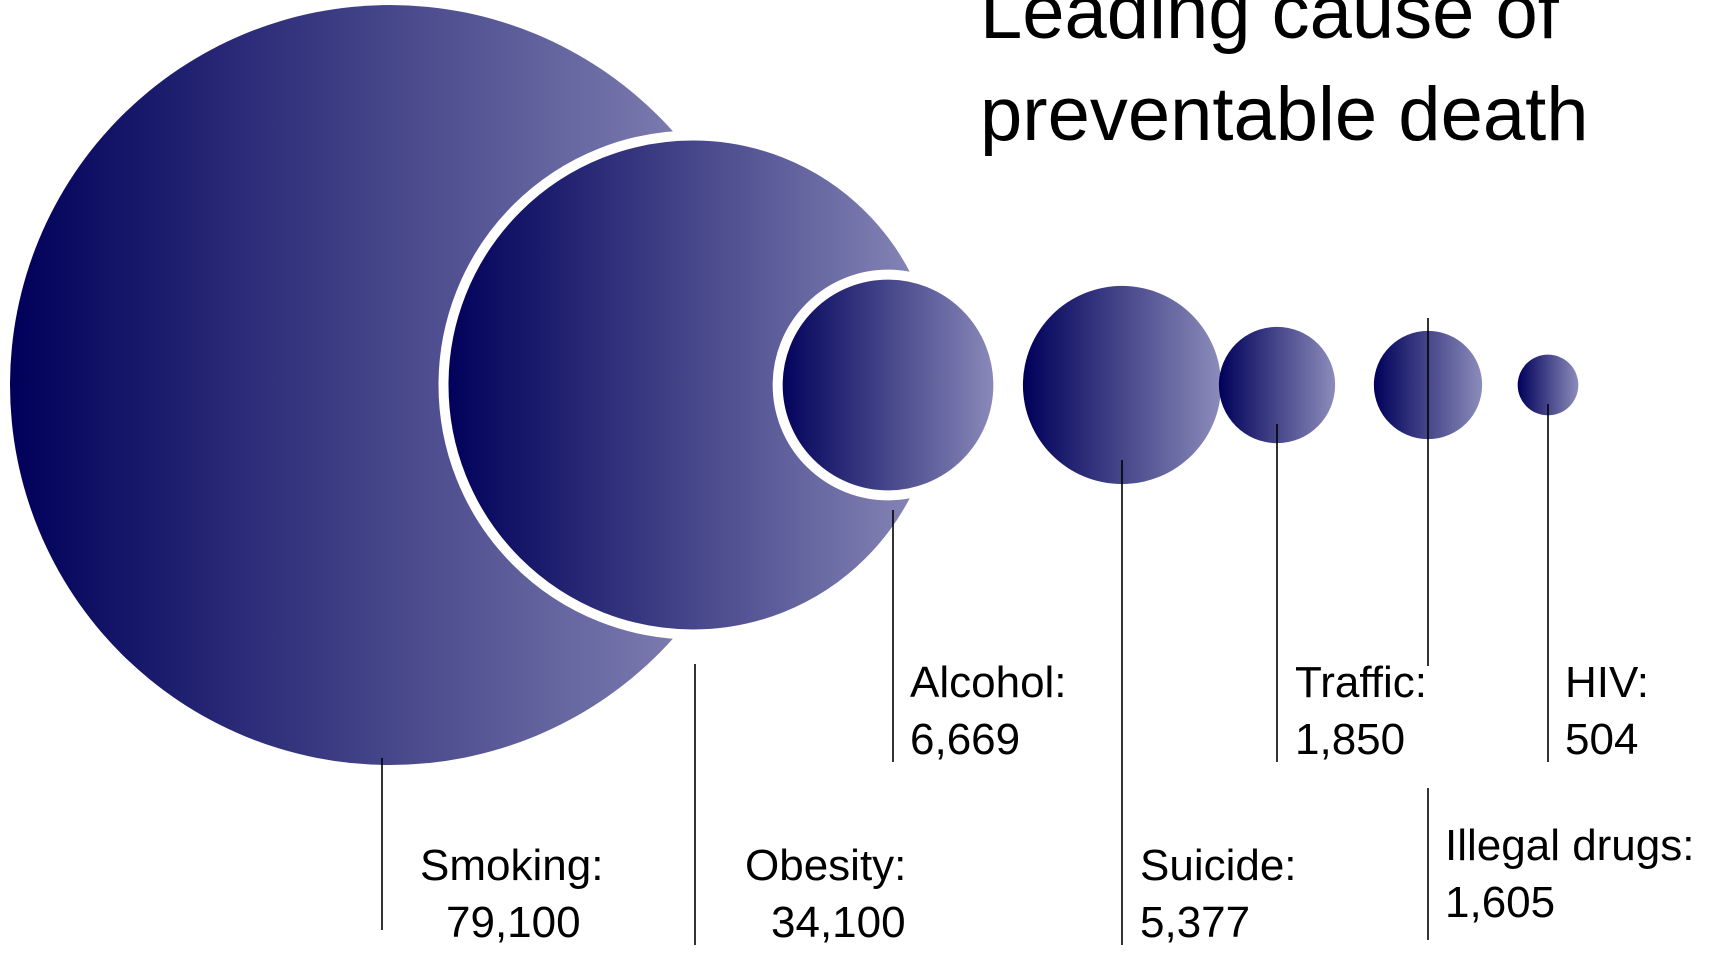 This screenshot has height=966, width=1719. What do you see at coordinates (1284, 114) in the screenshot?
I see `chart-title-line-2: preventable death` at bounding box center [1284, 114].